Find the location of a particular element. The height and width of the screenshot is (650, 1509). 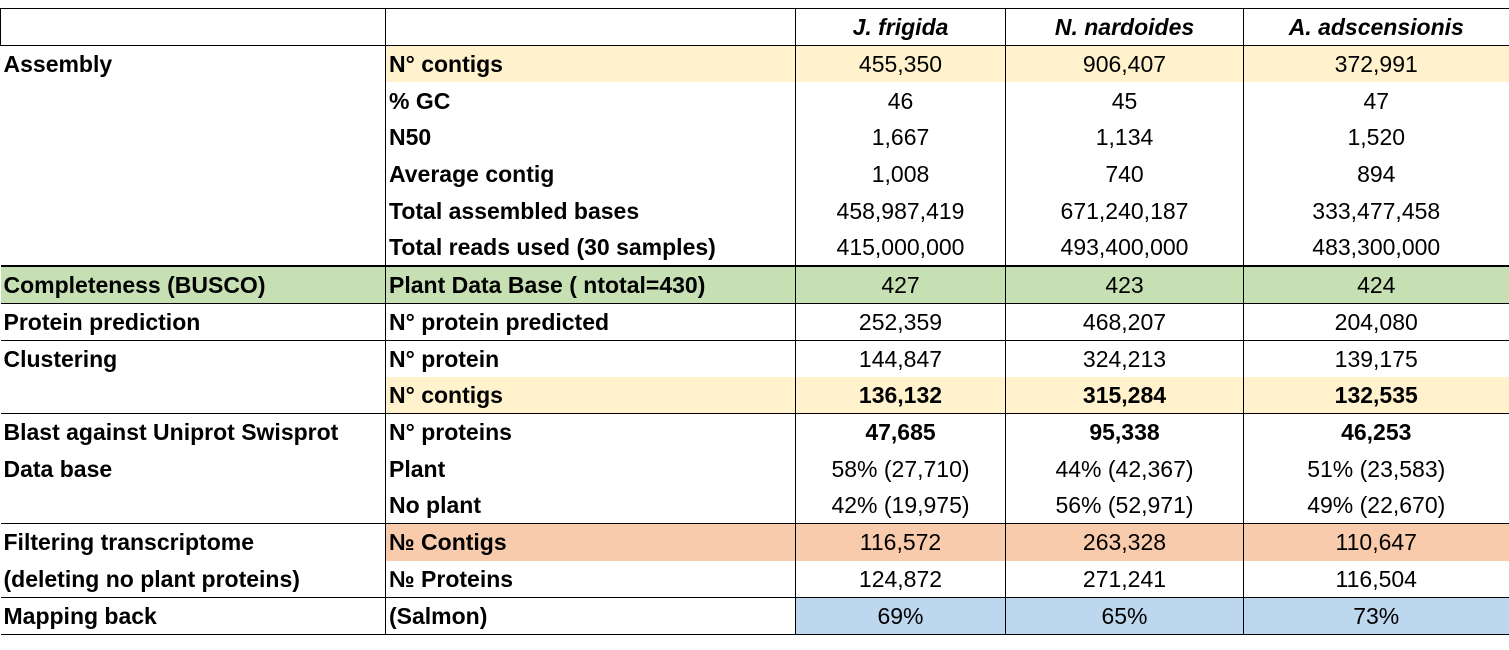

row-label: N50 is located at coordinates (590, 137).